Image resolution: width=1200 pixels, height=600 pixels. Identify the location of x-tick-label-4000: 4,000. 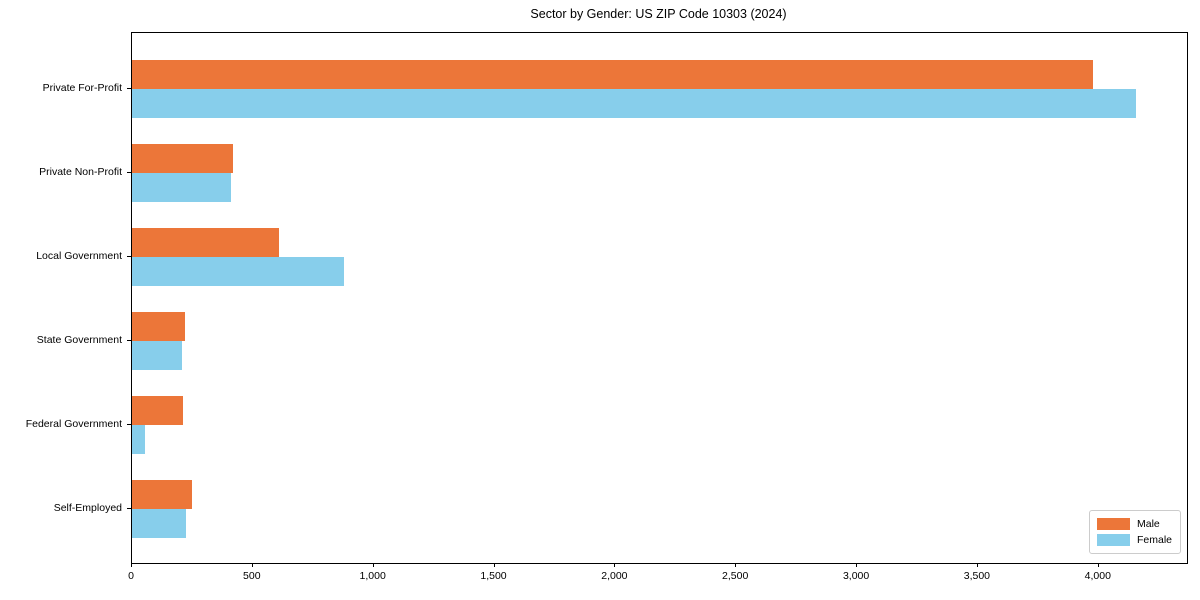
(1097, 576).